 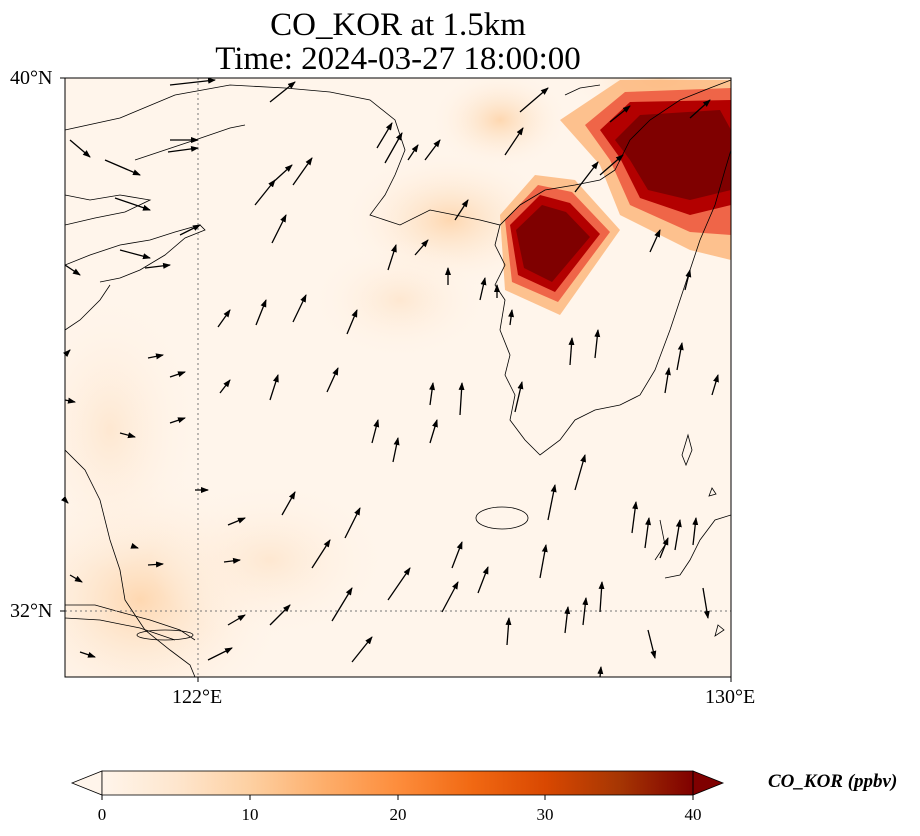 What do you see at coordinates (102, 814) in the screenshot?
I see `colorbar-tick-0: 0` at bounding box center [102, 814].